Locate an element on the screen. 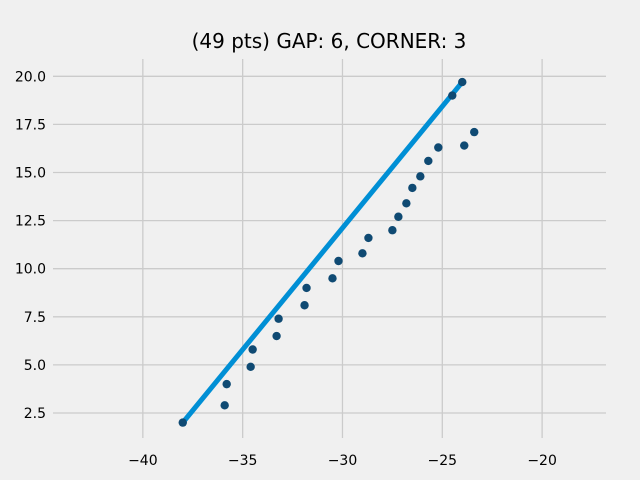 This screenshot has height=480, width=640. x-tick-label: −30 is located at coordinates (343, 461).